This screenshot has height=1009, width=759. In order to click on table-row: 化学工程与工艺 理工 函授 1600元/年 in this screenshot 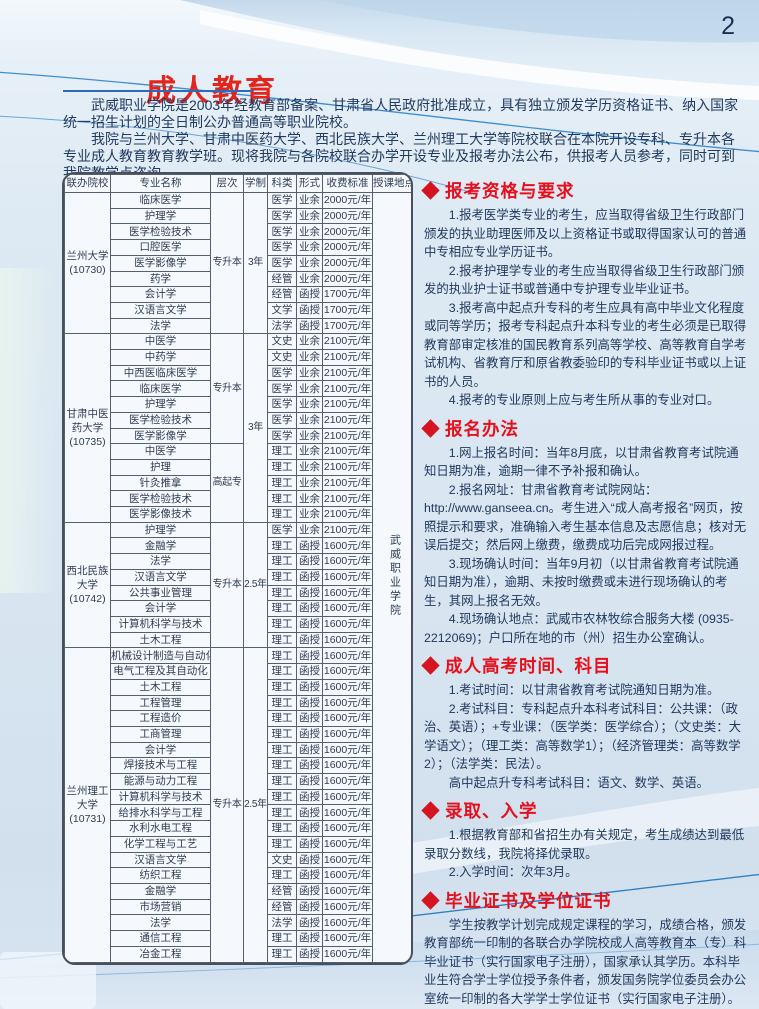, I will do `click(238, 844)`.